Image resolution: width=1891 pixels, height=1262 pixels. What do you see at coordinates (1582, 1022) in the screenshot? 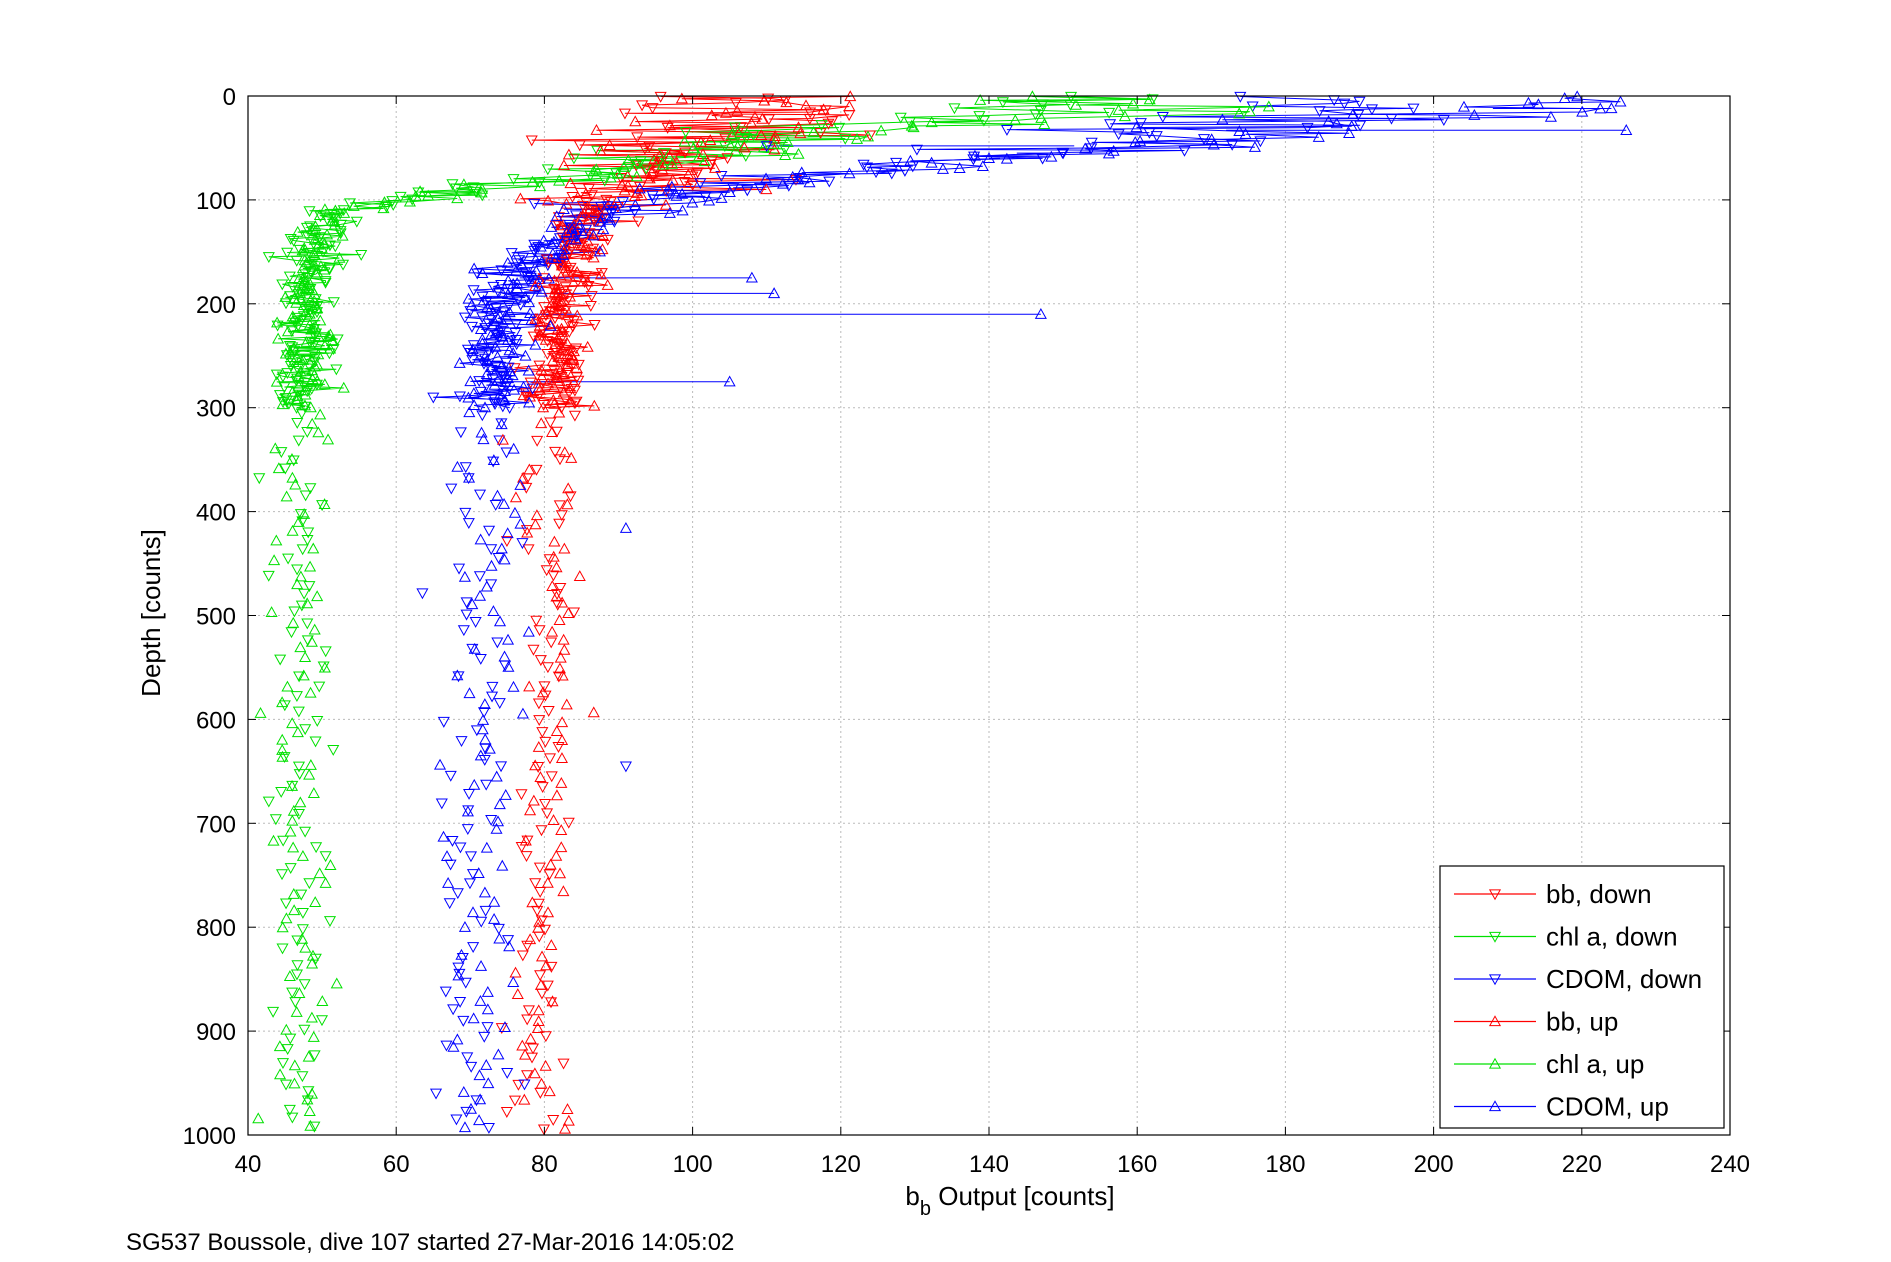
I see `legend-label: bb, up` at bounding box center [1582, 1022].